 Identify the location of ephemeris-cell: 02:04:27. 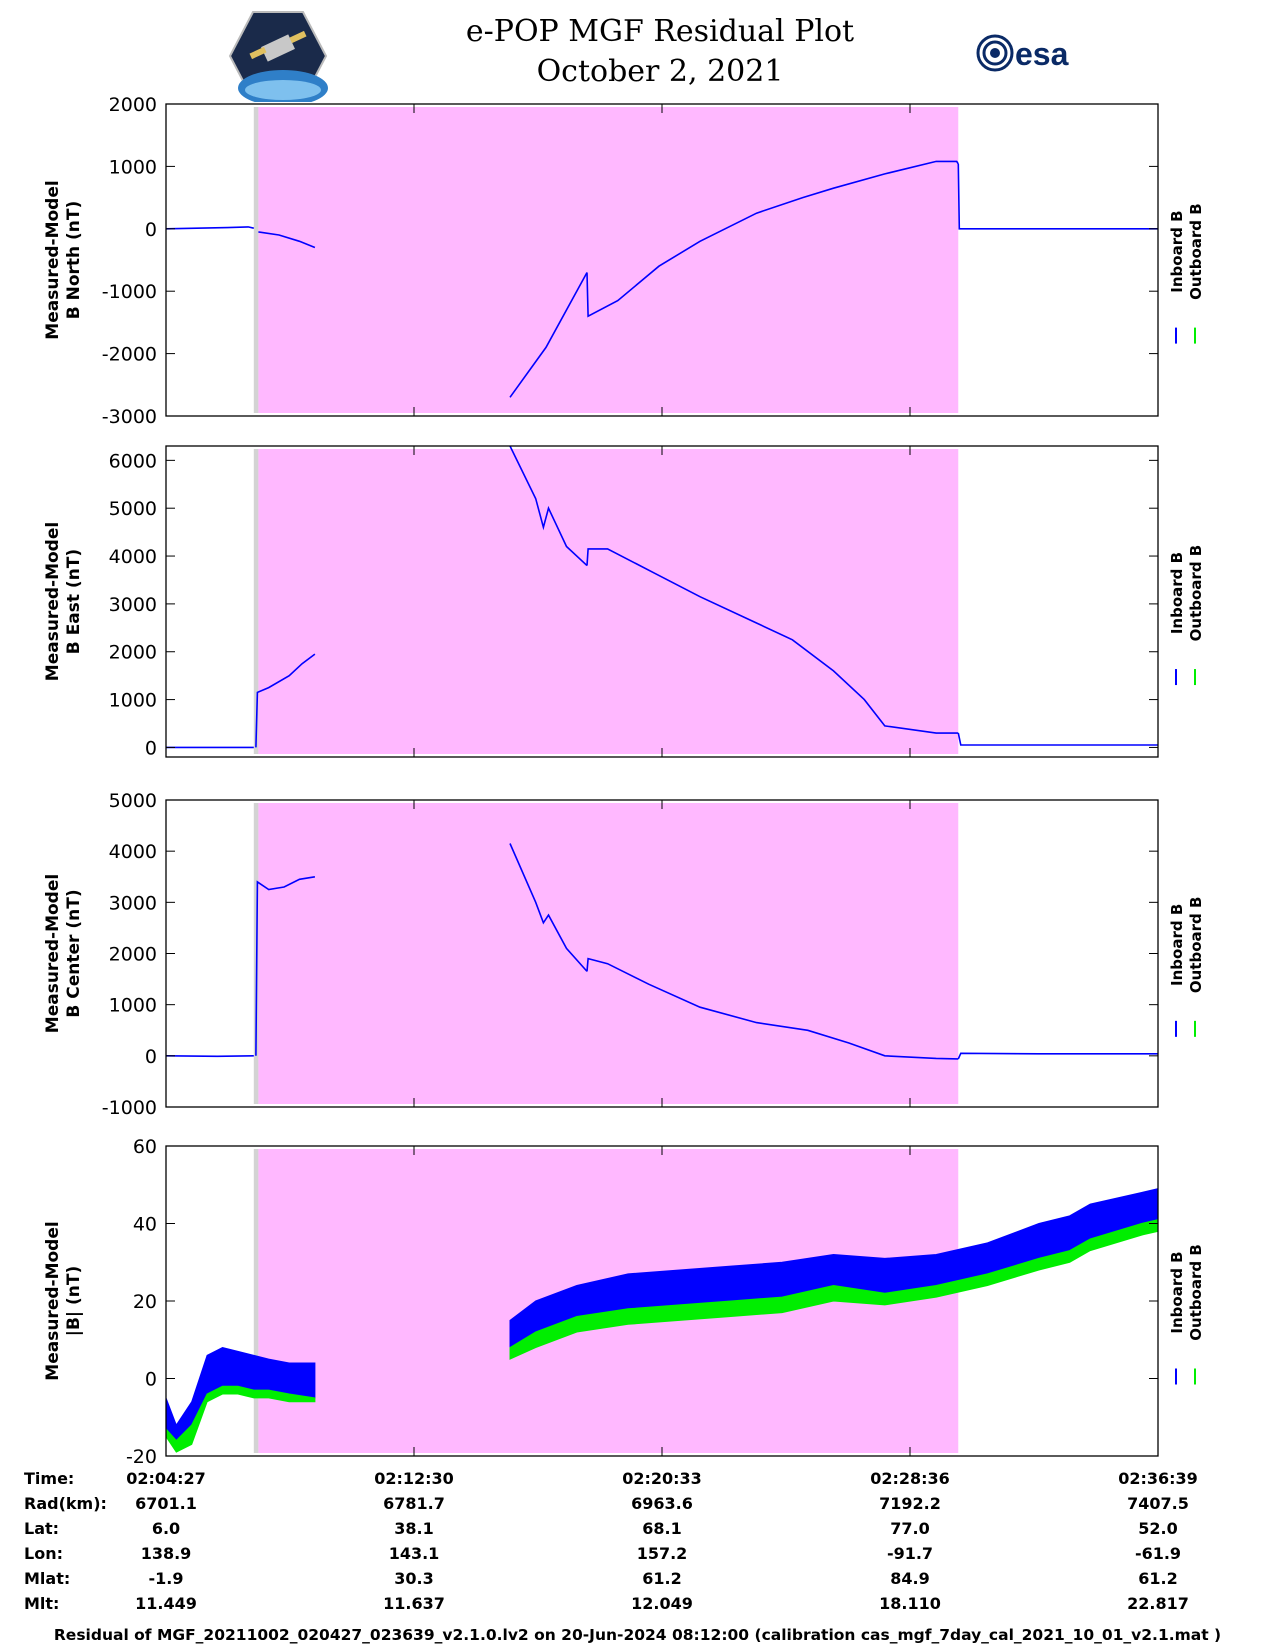
(166, 1478).